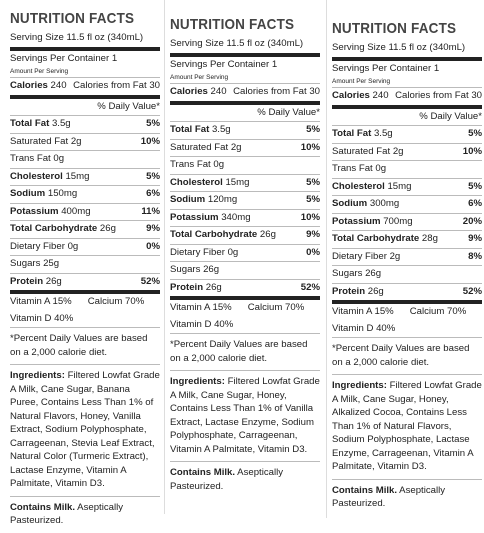 The width and height of the screenshot is (484, 533). What do you see at coordinates (236, 217) in the screenshot?
I see `nutrient-amount: 340mg` at bounding box center [236, 217].